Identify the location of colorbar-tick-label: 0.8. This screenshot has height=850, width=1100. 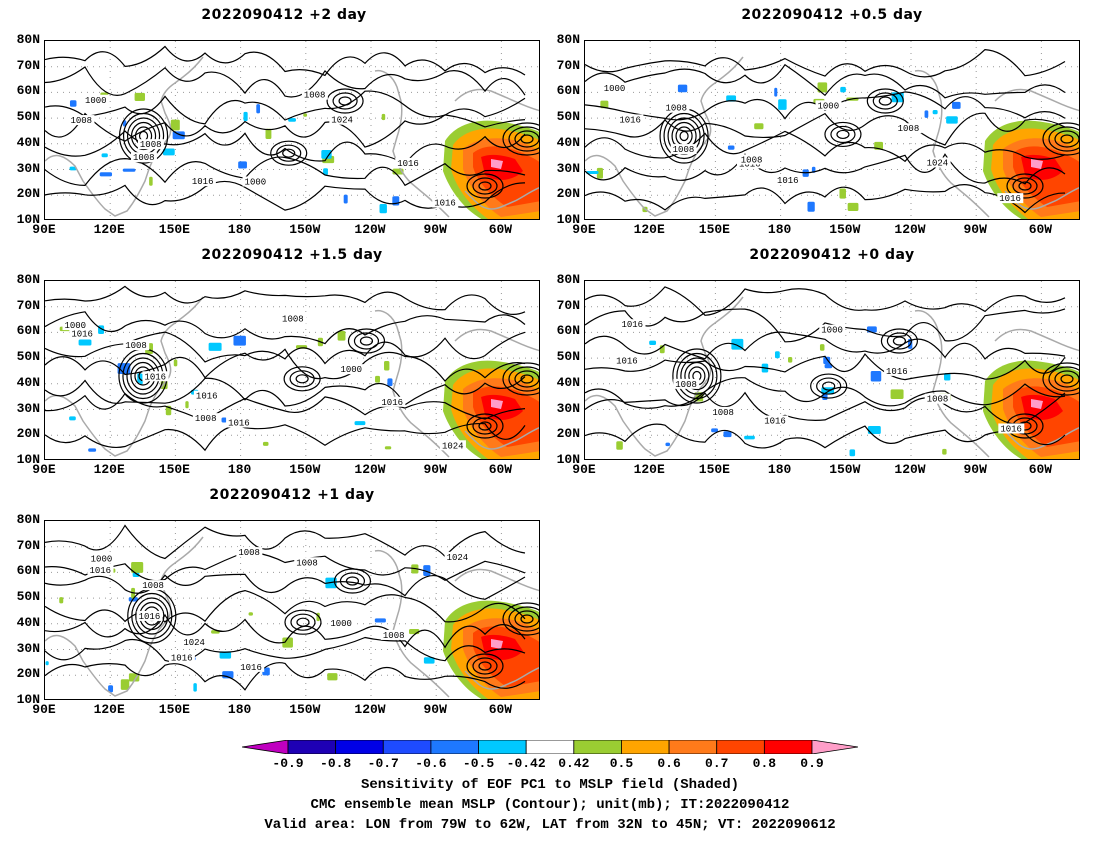
(764, 763).